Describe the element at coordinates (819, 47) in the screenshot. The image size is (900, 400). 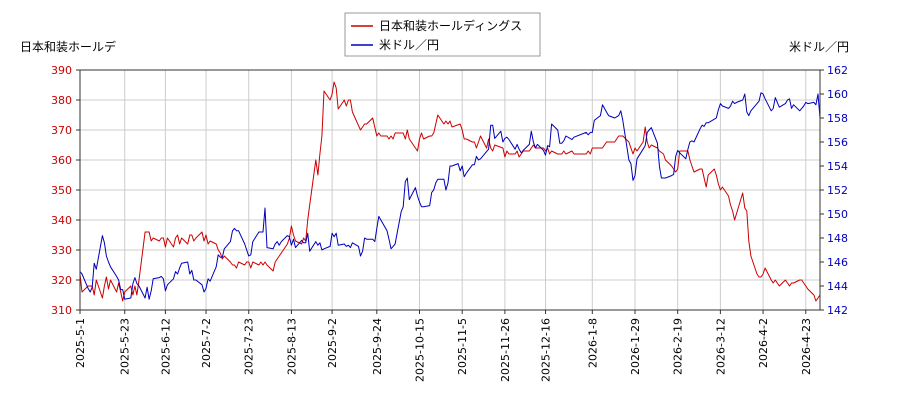
I see `right-axis-title: 米ドル／円` at that location.